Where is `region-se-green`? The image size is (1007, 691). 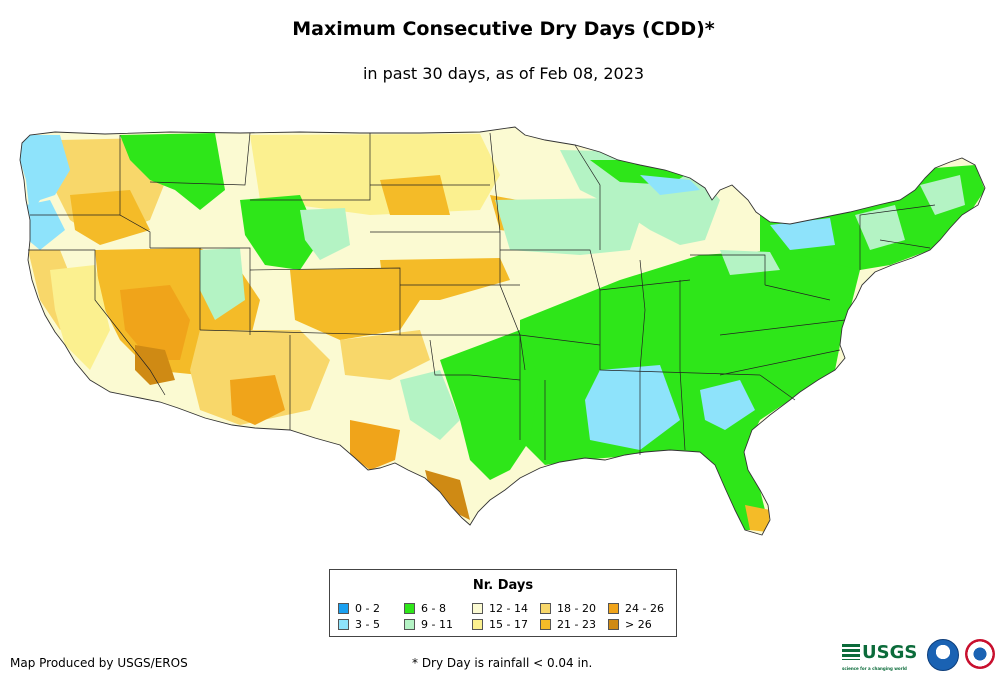 region-se-green is located at coordinates (690, 390).